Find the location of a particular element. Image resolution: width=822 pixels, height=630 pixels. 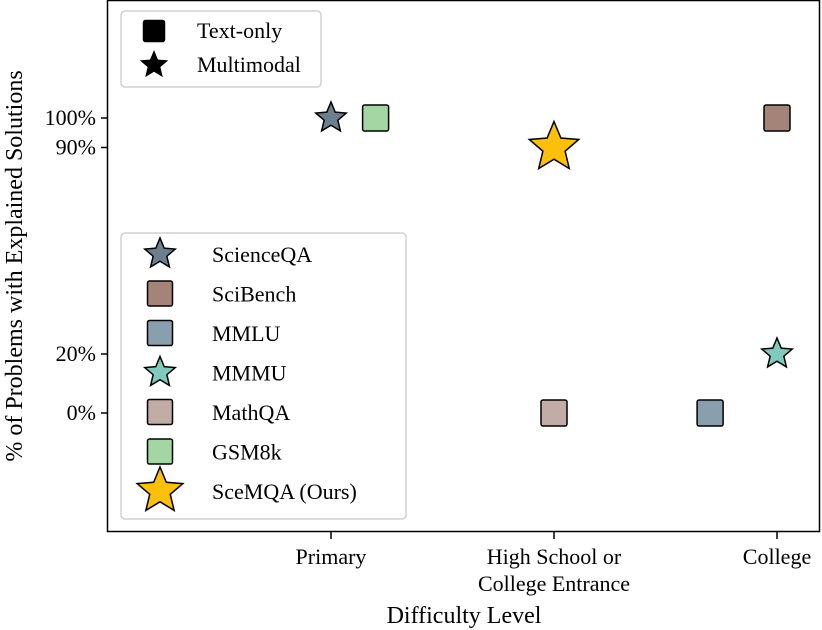

shape-legend-label: Multimodal is located at coordinates (249, 64).